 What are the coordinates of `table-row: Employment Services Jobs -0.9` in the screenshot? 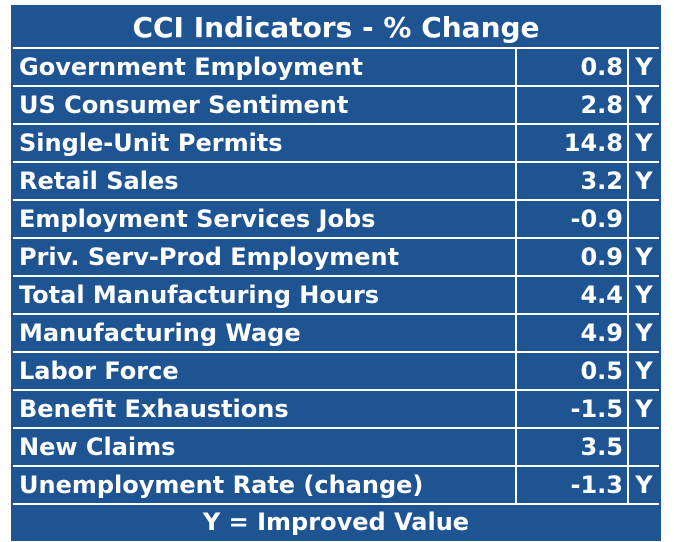 It's located at (336, 218).